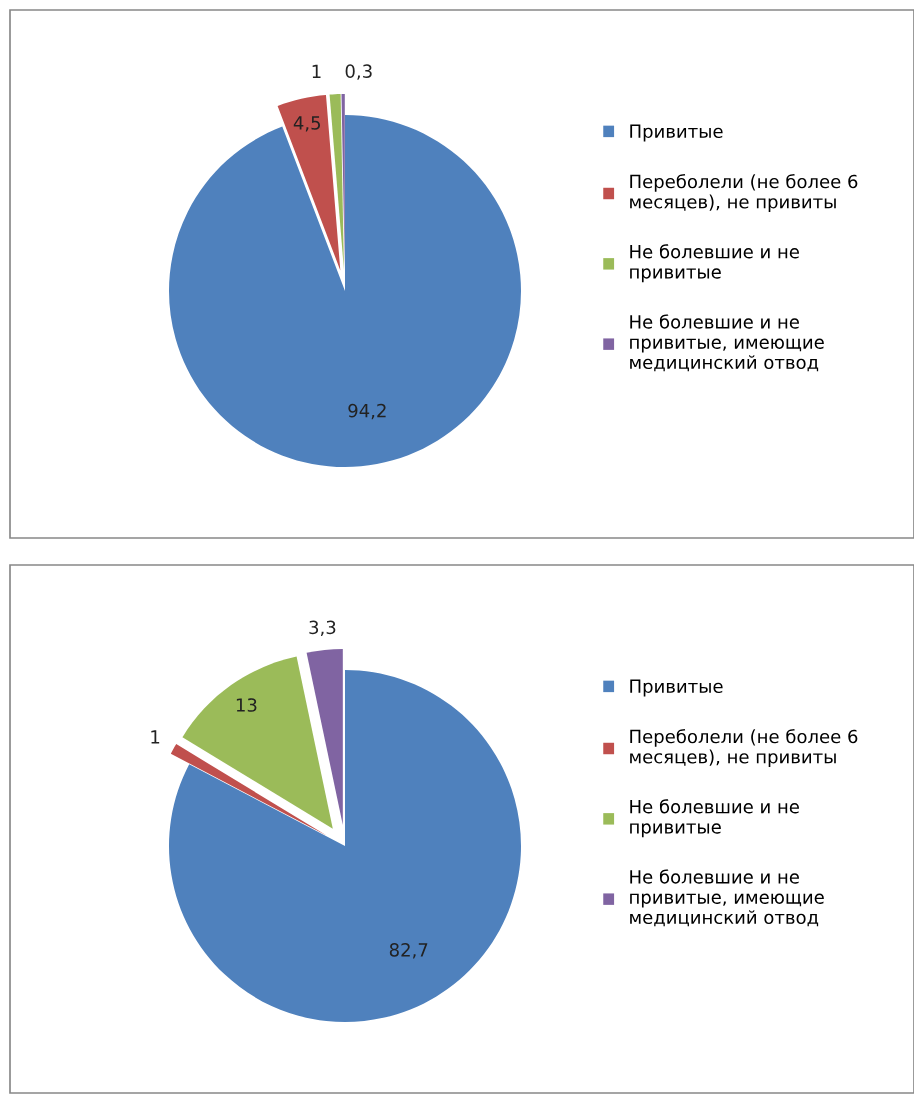 This screenshot has width=914, height=1103. What do you see at coordinates (246, 705) in the screenshot?
I see `data-label: 13` at bounding box center [246, 705].